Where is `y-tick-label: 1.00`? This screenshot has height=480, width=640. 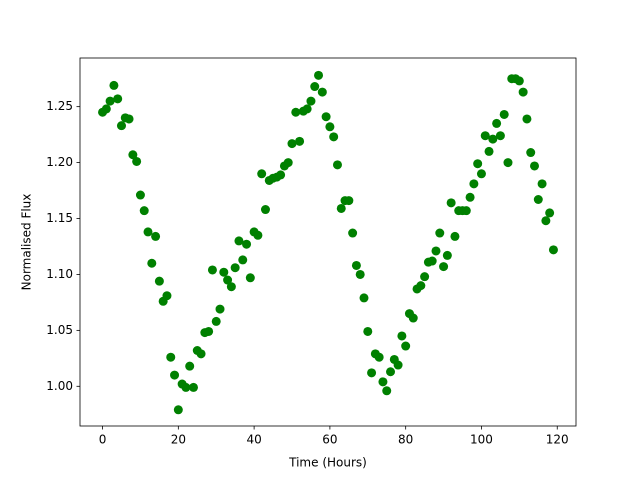 y-tick-label: 1.00 is located at coordinates (59, 386).